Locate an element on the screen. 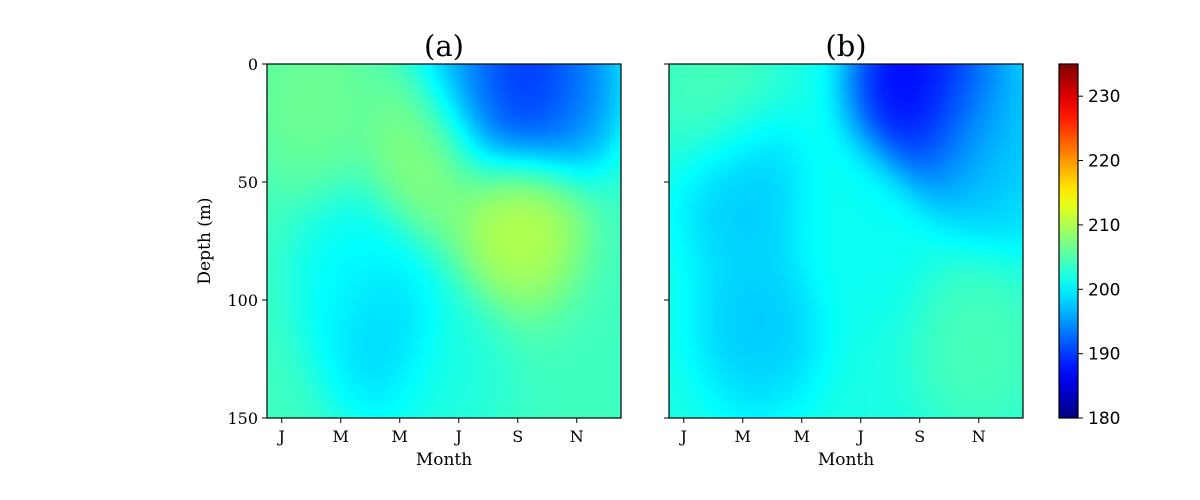 The width and height of the screenshot is (1200, 500). panel-b-xlabel: Month is located at coordinates (846, 460).